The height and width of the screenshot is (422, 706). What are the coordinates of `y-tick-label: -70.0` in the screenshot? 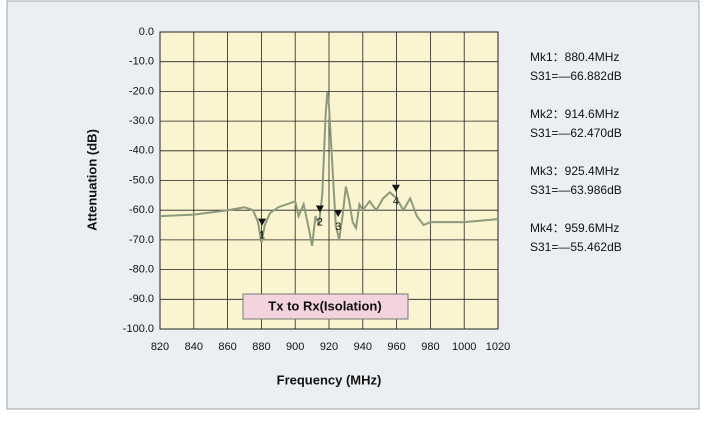 It's located at (141, 240).